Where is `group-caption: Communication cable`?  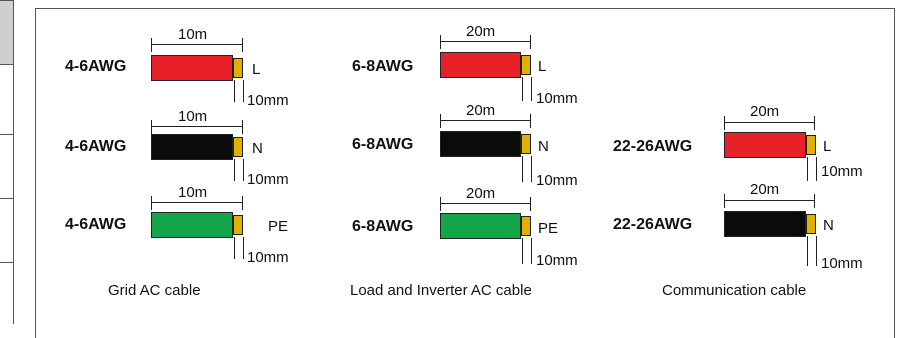
group-caption: Communication cable is located at coordinates (734, 290).